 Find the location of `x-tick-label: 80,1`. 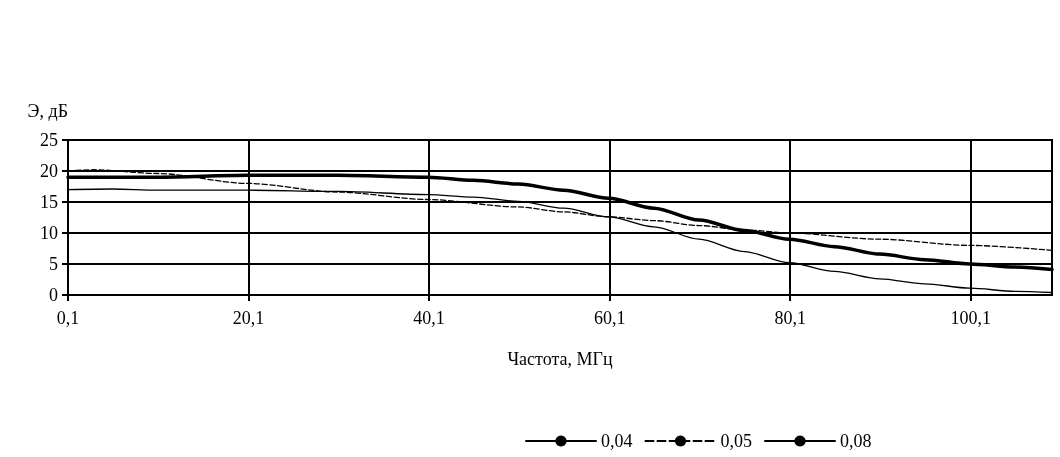

x-tick-label: 80,1 is located at coordinates (790, 318).